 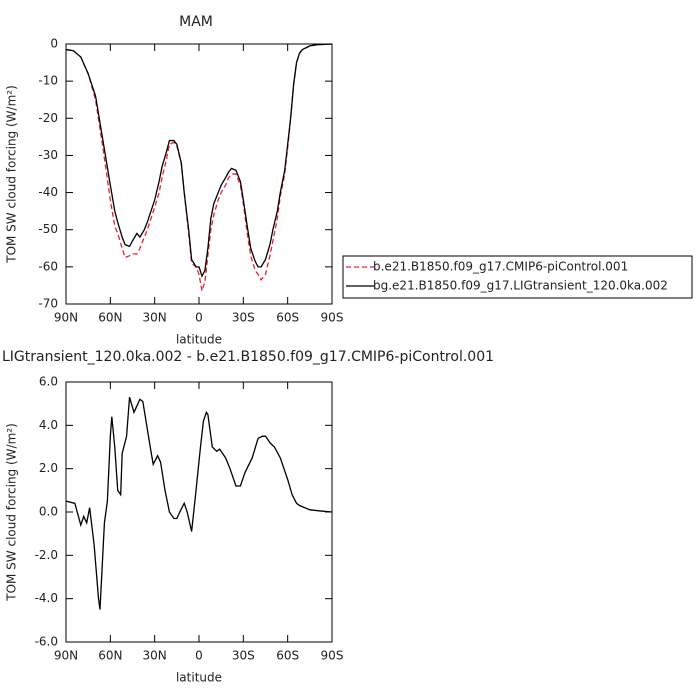 What do you see at coordinates (48, 304) in the screenshot?
I see `y-tick-label: -70` at bounding box center [48, 304].